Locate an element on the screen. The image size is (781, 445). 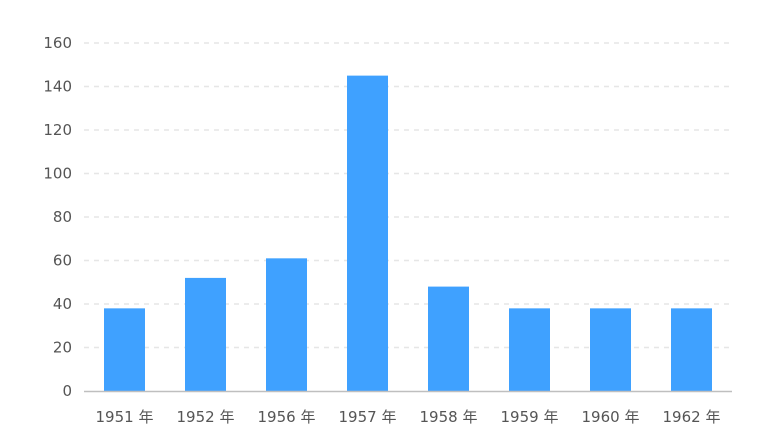
y-tick-label: 120 is located at coordinates (57, 130).